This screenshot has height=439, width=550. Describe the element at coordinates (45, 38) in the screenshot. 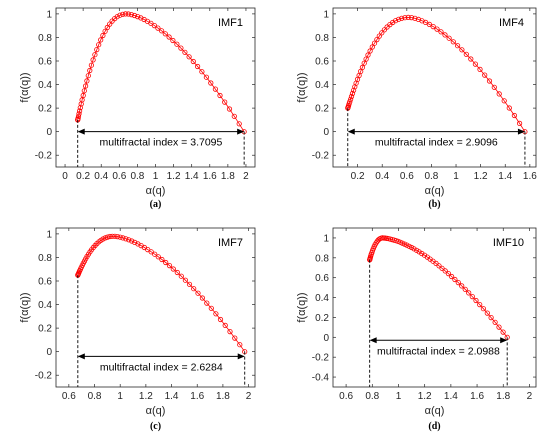

I see `y-tick-label: 0.8` at that location.